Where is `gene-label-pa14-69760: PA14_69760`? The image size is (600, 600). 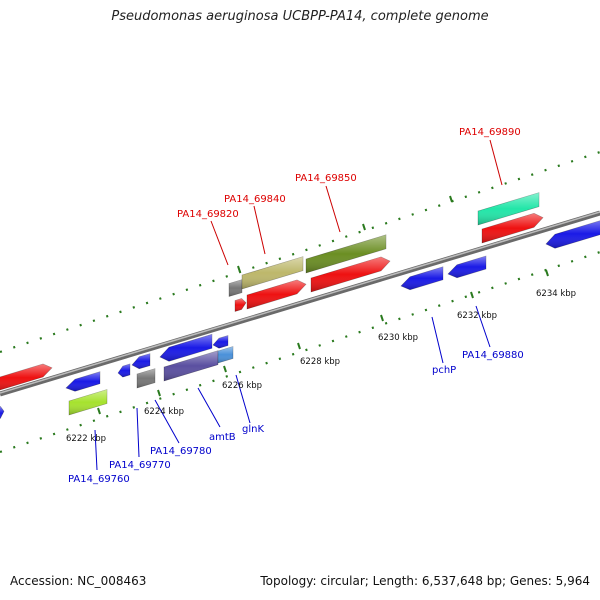 gene-label-pa14-69760: PA14_69760 is located at coordinates (99, 479).